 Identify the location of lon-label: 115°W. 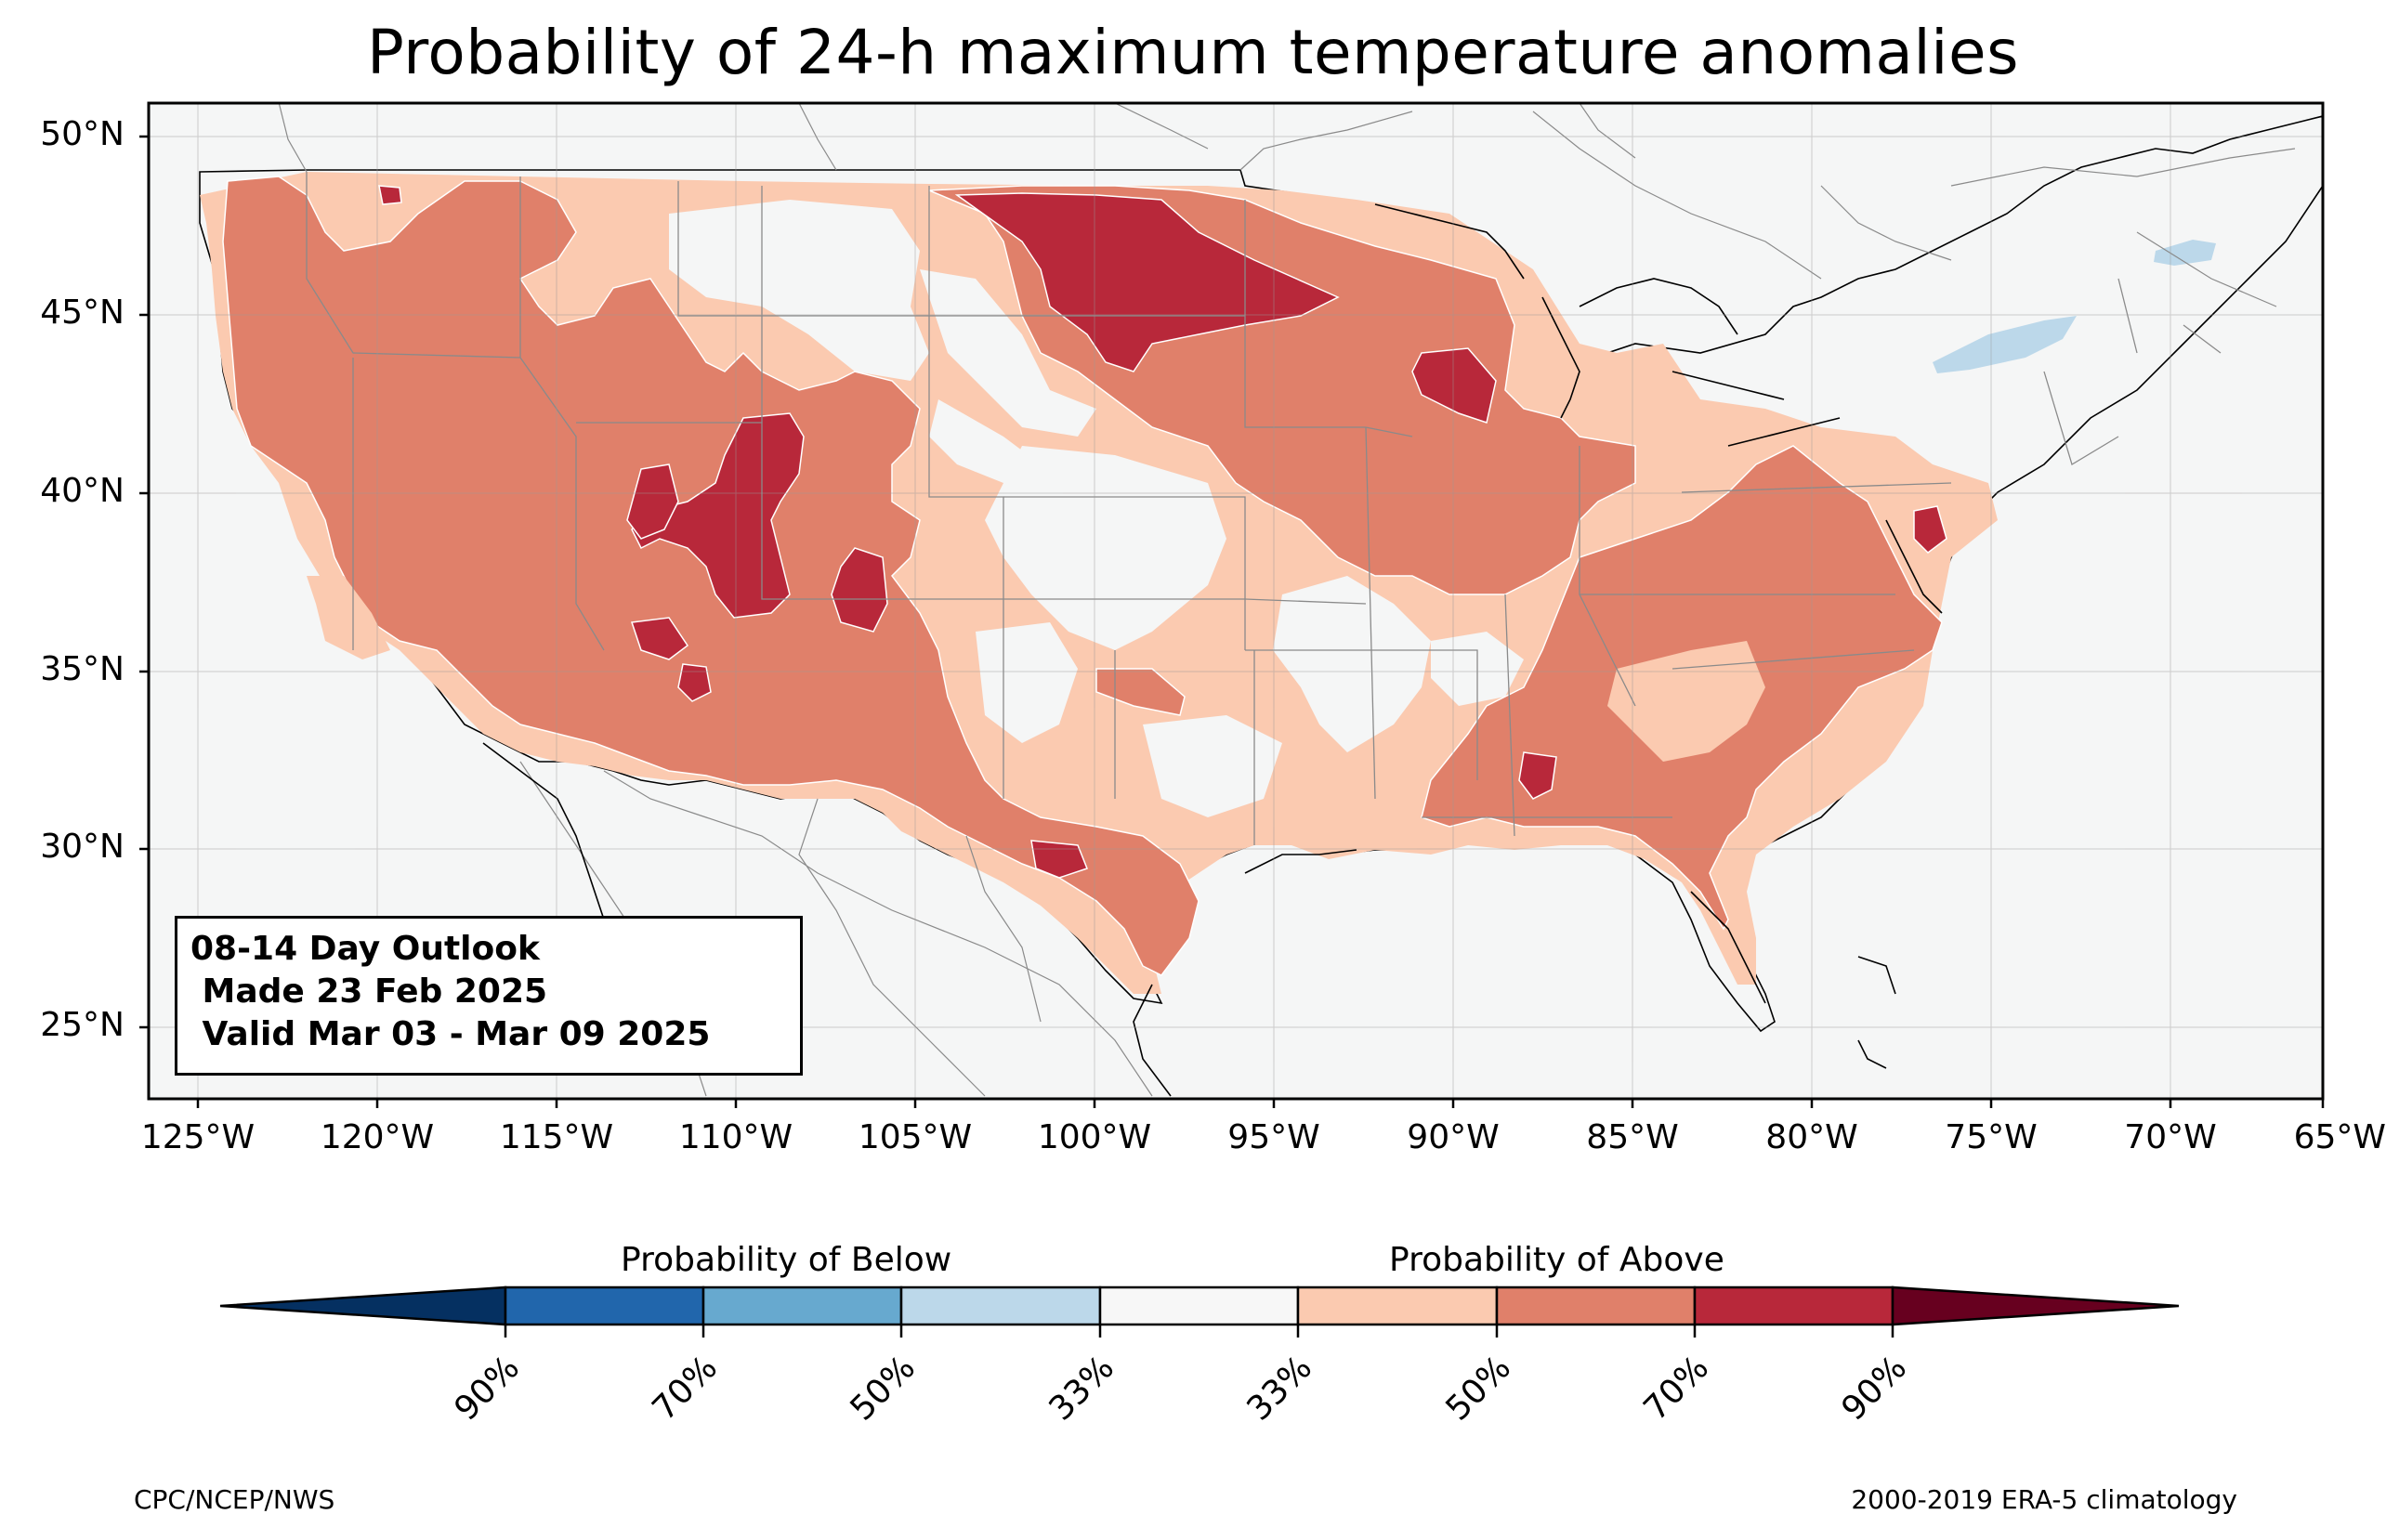
(556, 1137).